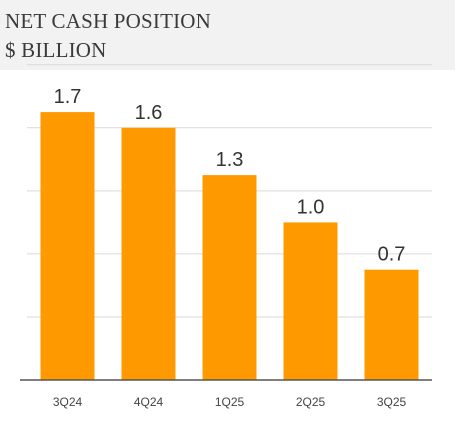 The height and width of the screenshot is (426, 460). I want to click on x-tick-3q25: 3Q25, so click(392, 402).